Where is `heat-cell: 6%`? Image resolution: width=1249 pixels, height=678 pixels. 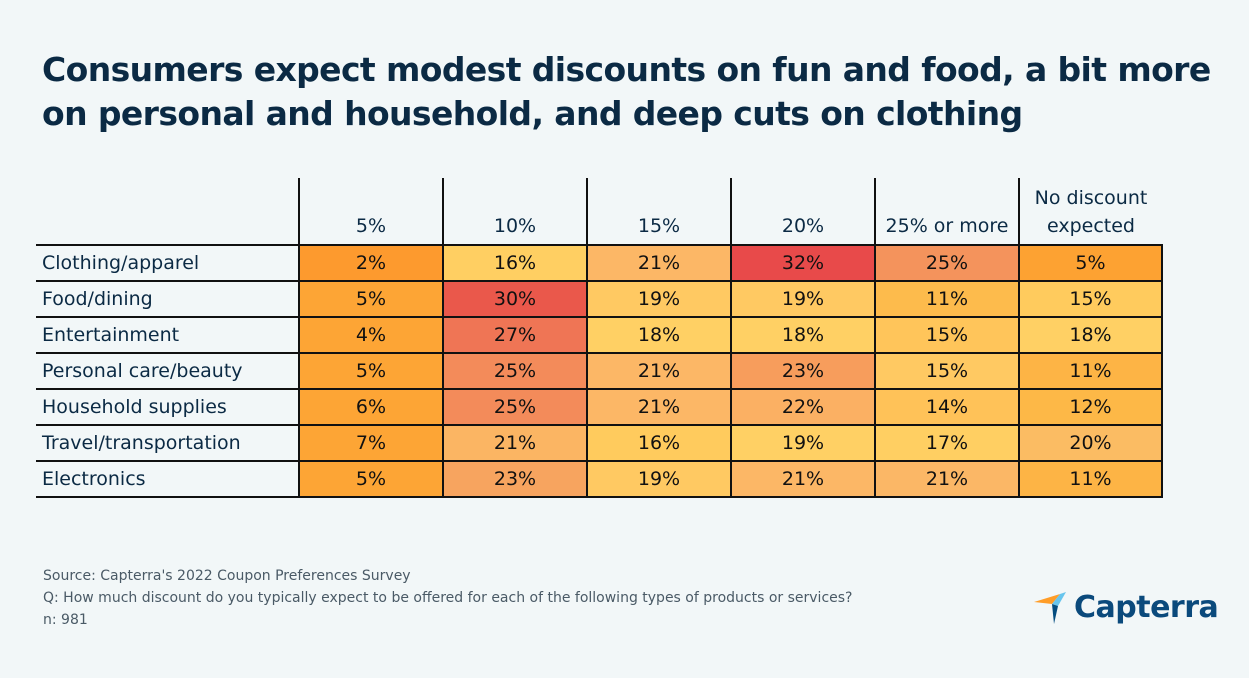 heat-cell: 6% is located at coordinates (371, 407).